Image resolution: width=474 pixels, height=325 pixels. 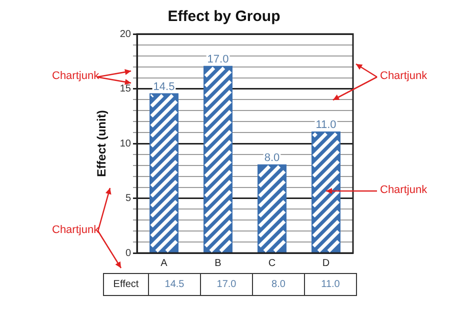 I want to click on data-label: 17.0, so click(x=226, y=285).